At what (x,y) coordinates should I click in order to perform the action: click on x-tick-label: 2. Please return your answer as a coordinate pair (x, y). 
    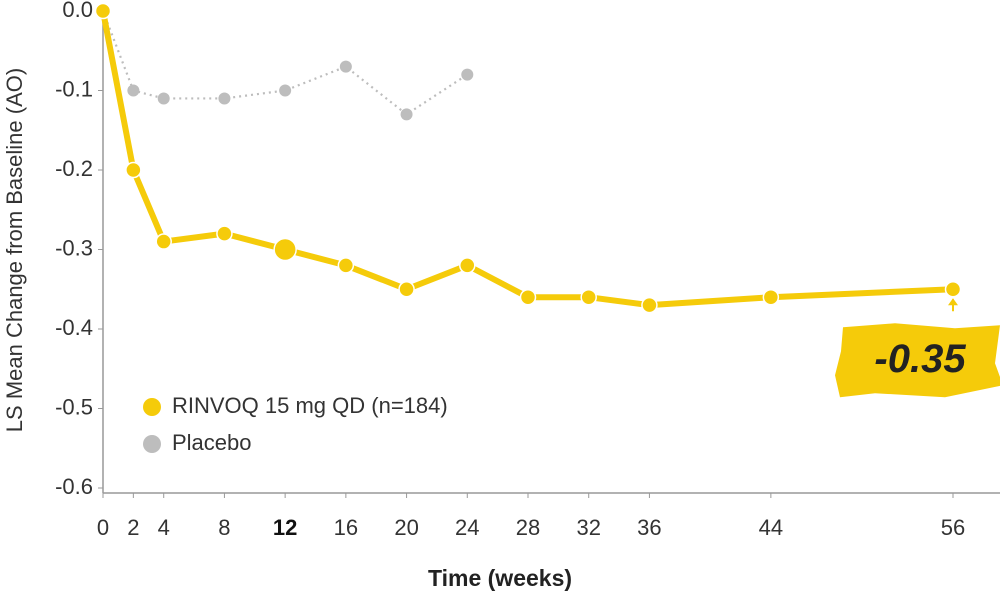
    Looking at the image, I should click on (133, 527).